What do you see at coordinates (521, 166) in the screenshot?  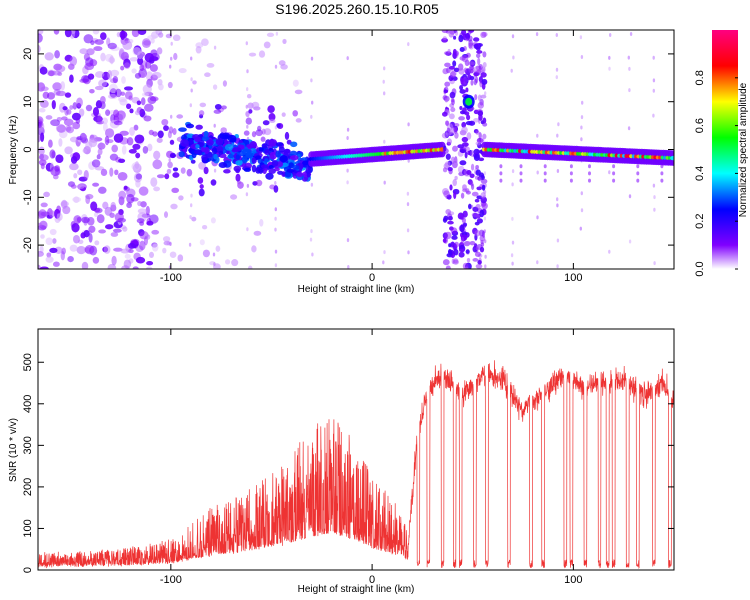 I see `tail-blob` at bounding box center [521, 166].